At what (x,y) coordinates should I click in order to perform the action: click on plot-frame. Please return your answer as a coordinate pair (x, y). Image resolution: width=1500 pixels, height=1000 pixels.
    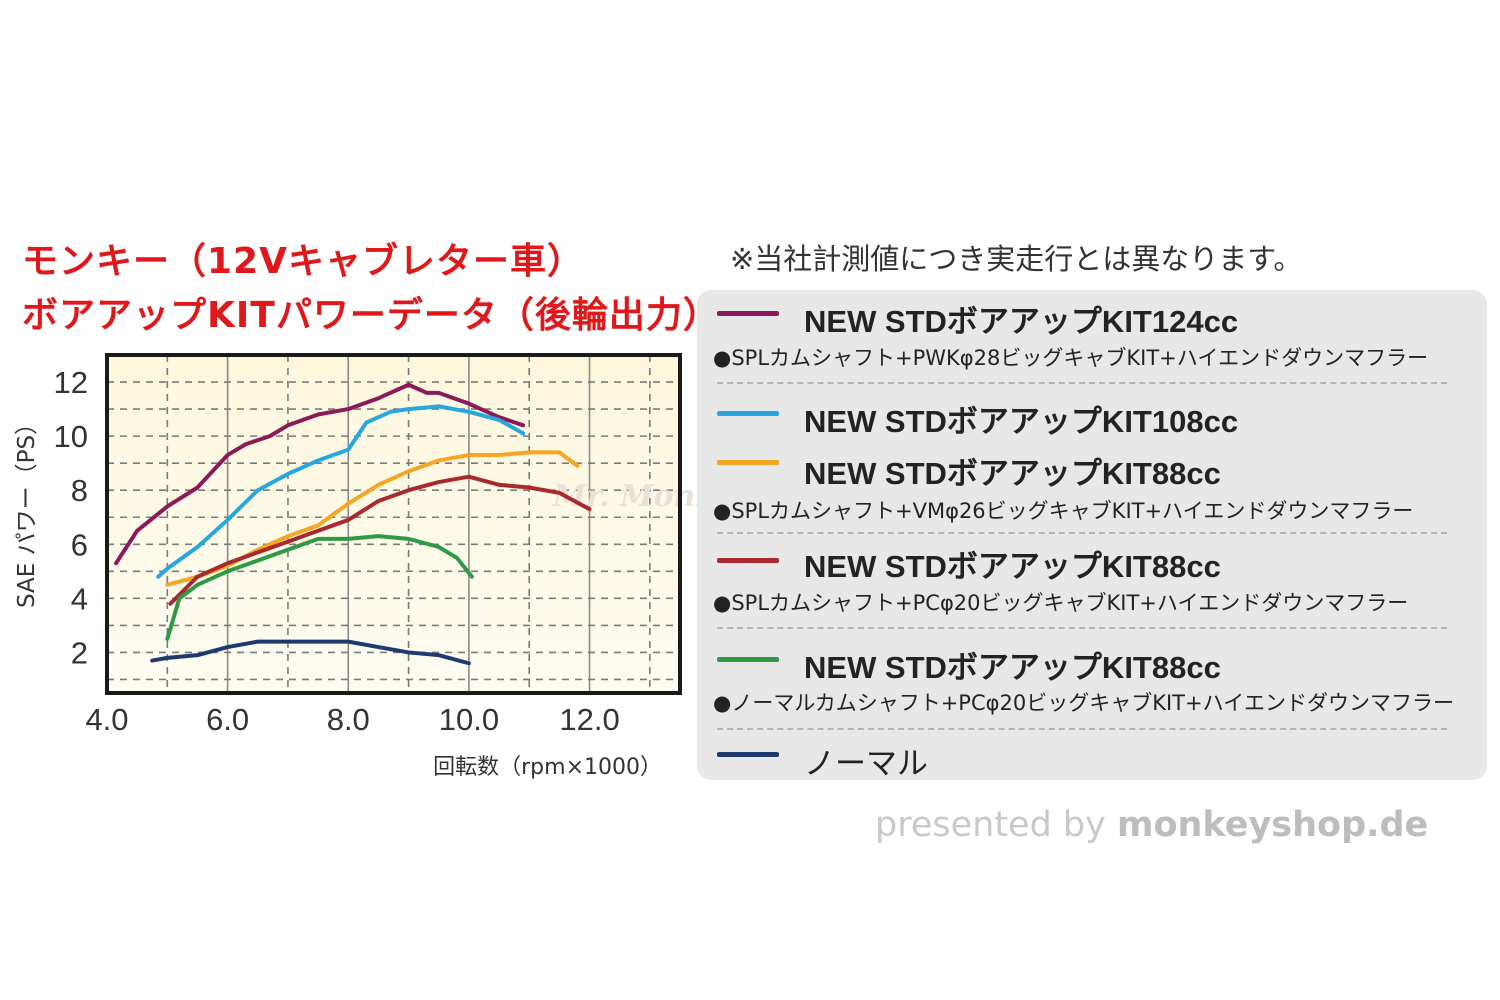
    Looking at the image, I should click on (393, 524).